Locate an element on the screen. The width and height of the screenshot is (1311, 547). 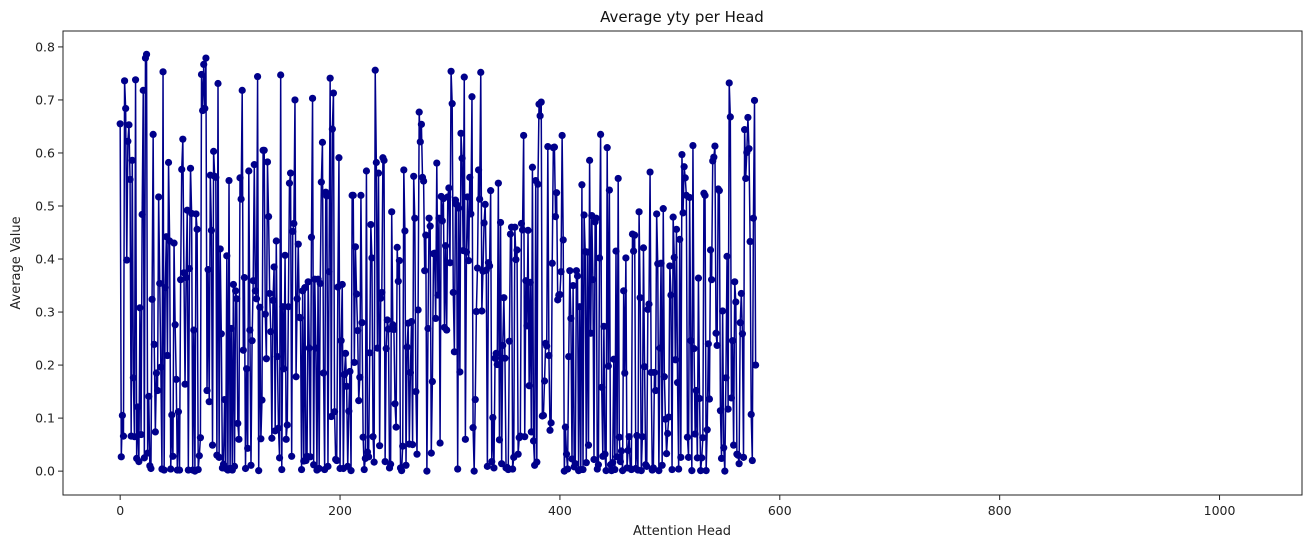
x-tick-label: 800 is located at coordinates (1000, 510).